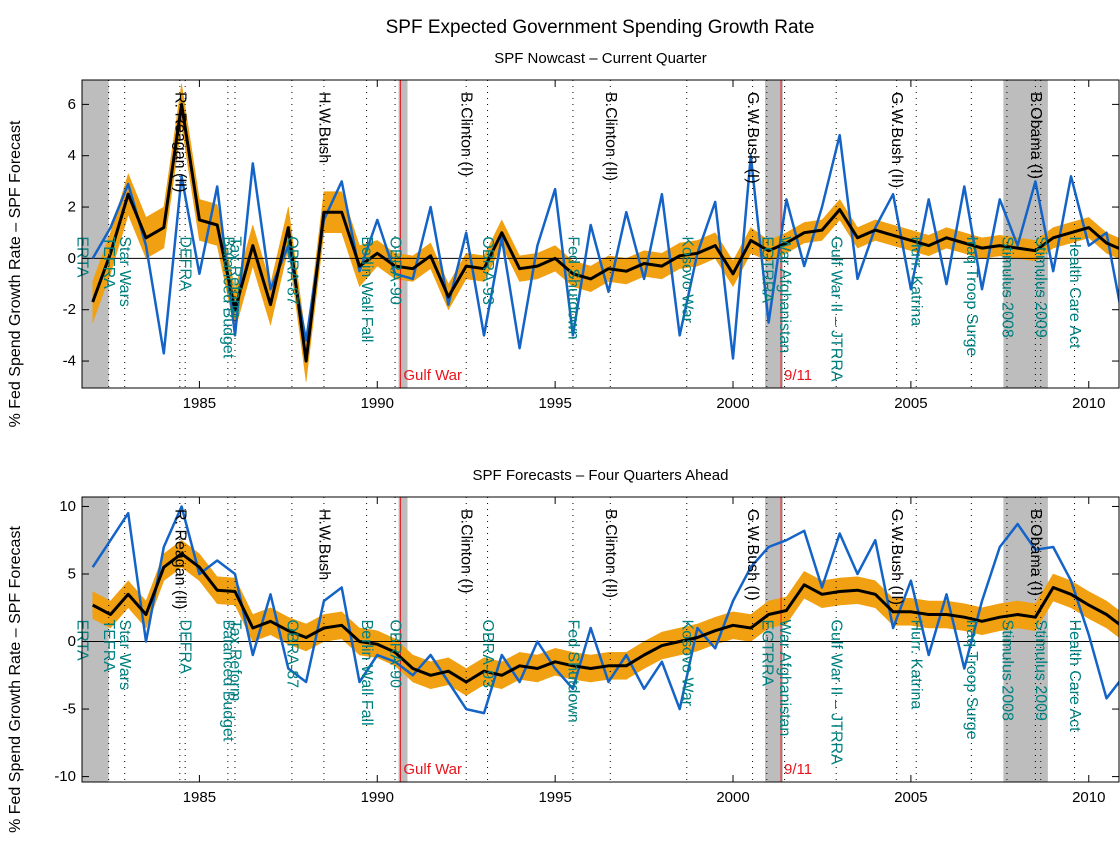  I want to click on y-tick-label: 10, so click(67, 506).